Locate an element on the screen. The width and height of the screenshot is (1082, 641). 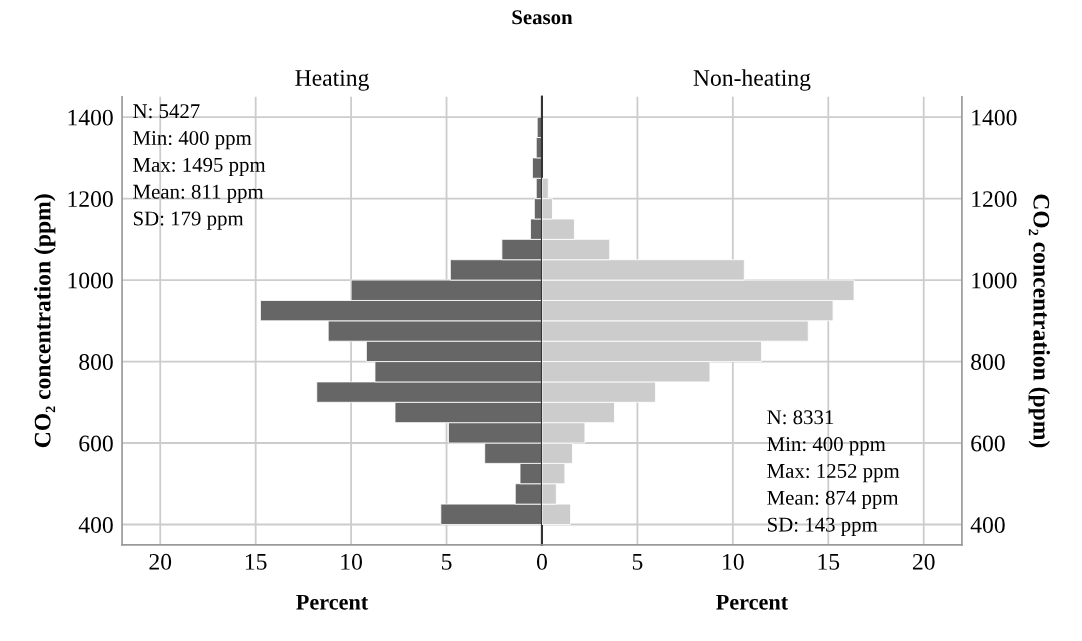
text: Season is located at coordinates (542, 17).